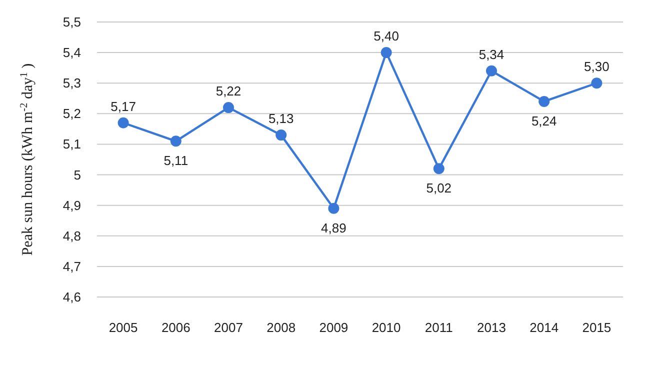 This screenshot has width=650, height=391. I want to click on data-label: 5,34, so click(491, 54).